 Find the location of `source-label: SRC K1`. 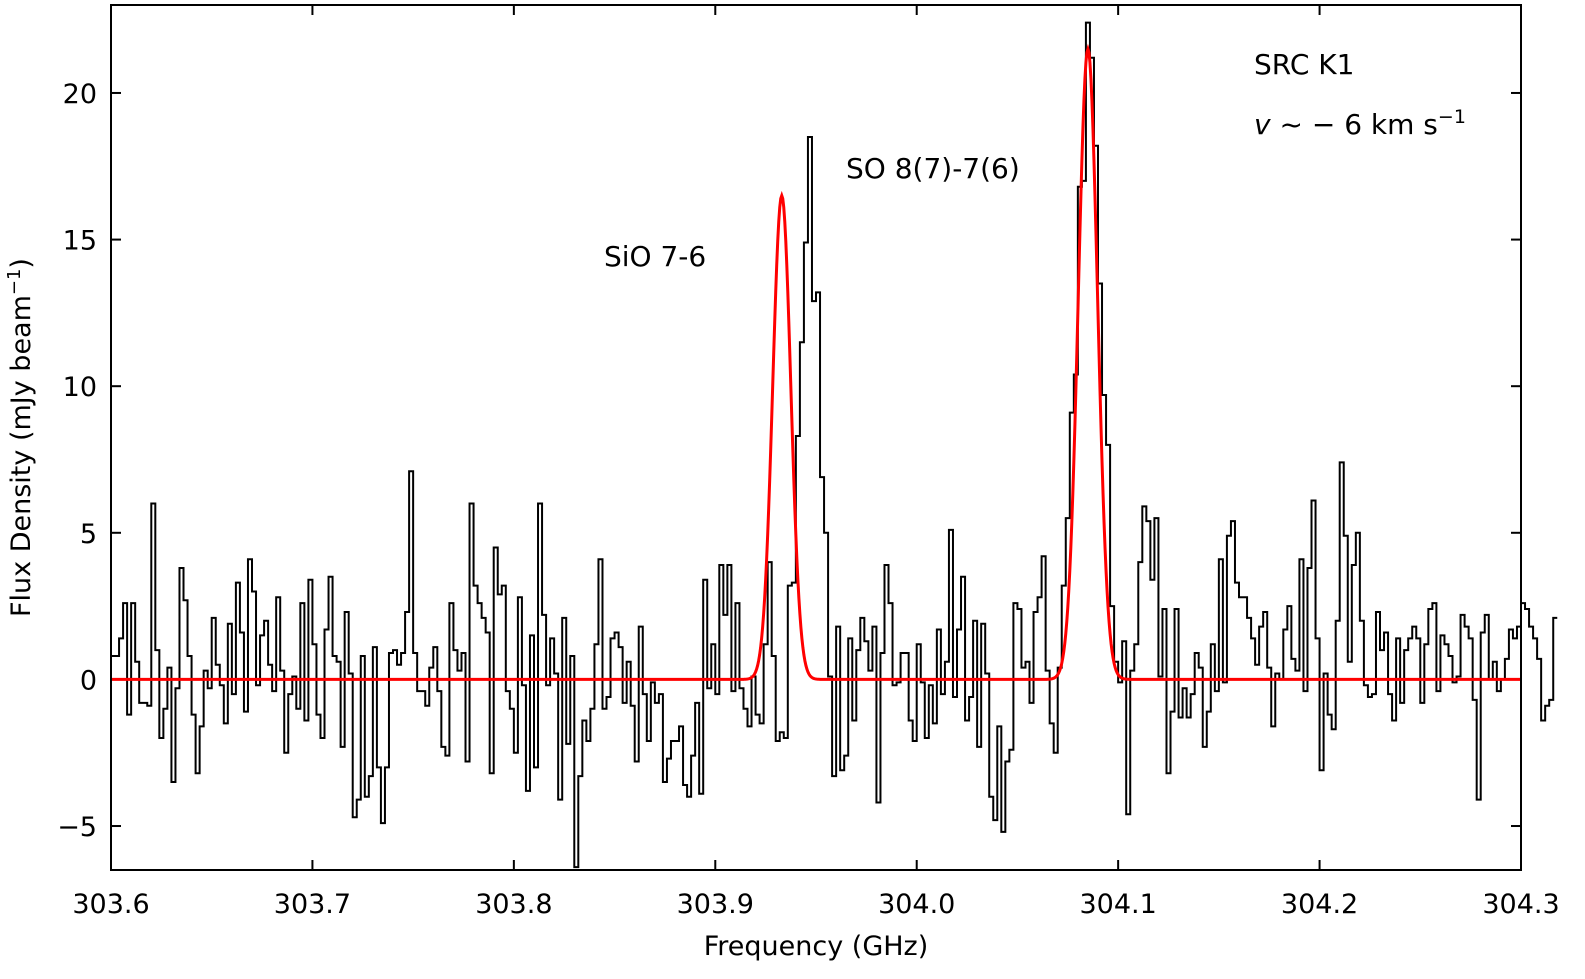

source-label: SRC K1 is located at coordinates (1304, 64).